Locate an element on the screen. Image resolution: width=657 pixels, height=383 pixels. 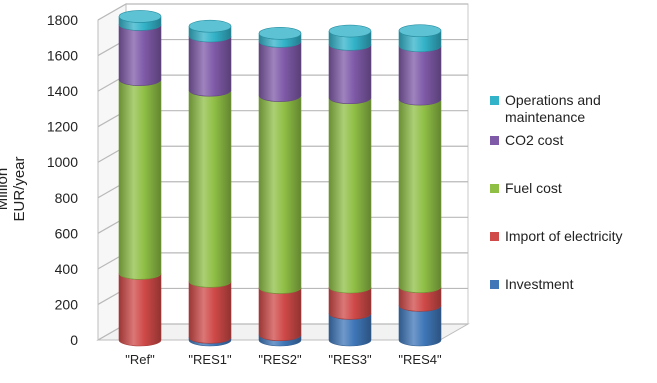
y-tick-label: 1600 is located at coordinates (62, 56).